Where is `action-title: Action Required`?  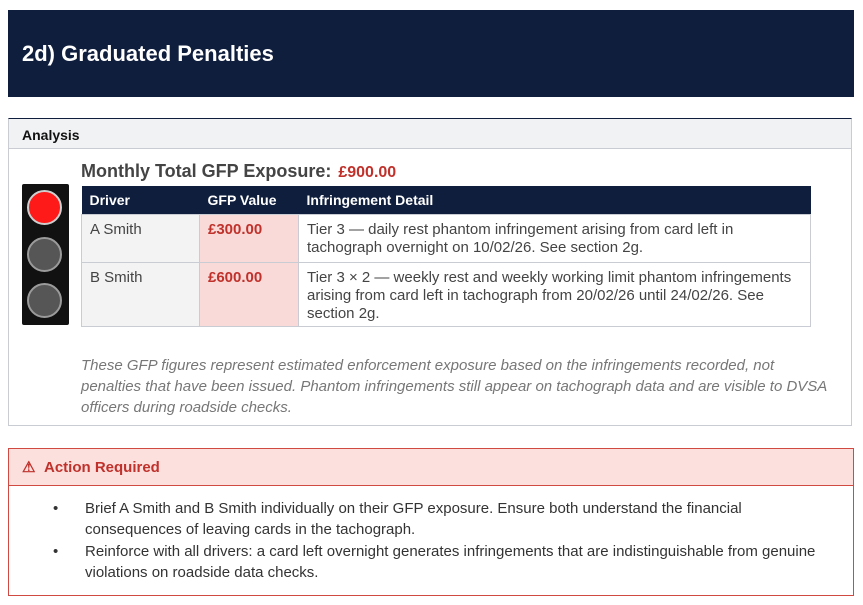 action-title: Action Required is located at coordinates (102, 467).